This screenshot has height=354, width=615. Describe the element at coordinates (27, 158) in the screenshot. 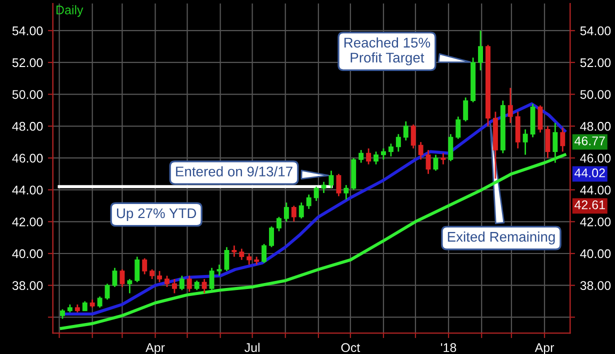

I see `y-tick-label: 46.00` at that location.